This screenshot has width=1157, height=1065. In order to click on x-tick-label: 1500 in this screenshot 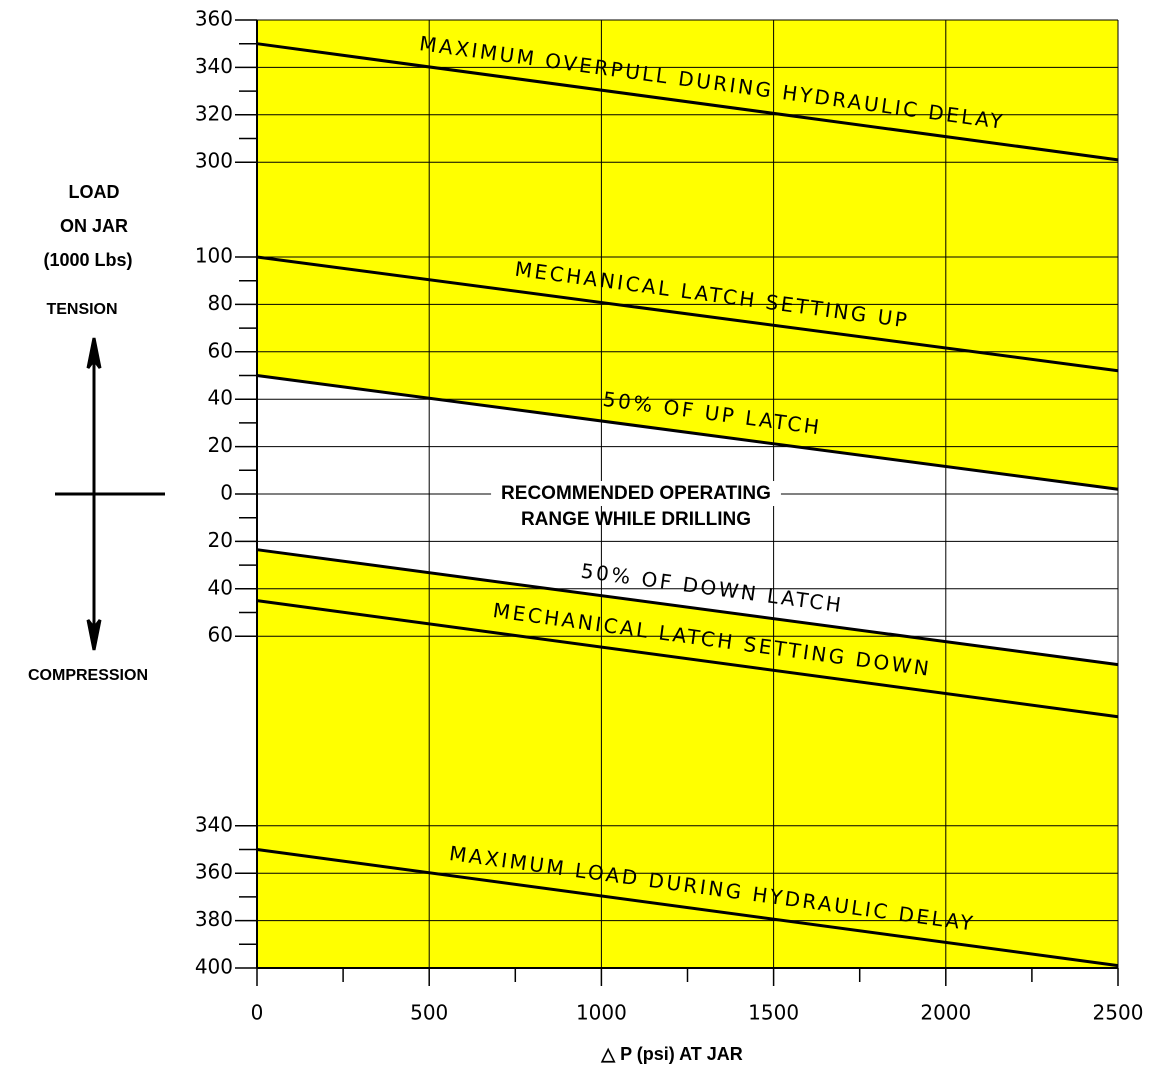, I will do `click(773, 1013)`.